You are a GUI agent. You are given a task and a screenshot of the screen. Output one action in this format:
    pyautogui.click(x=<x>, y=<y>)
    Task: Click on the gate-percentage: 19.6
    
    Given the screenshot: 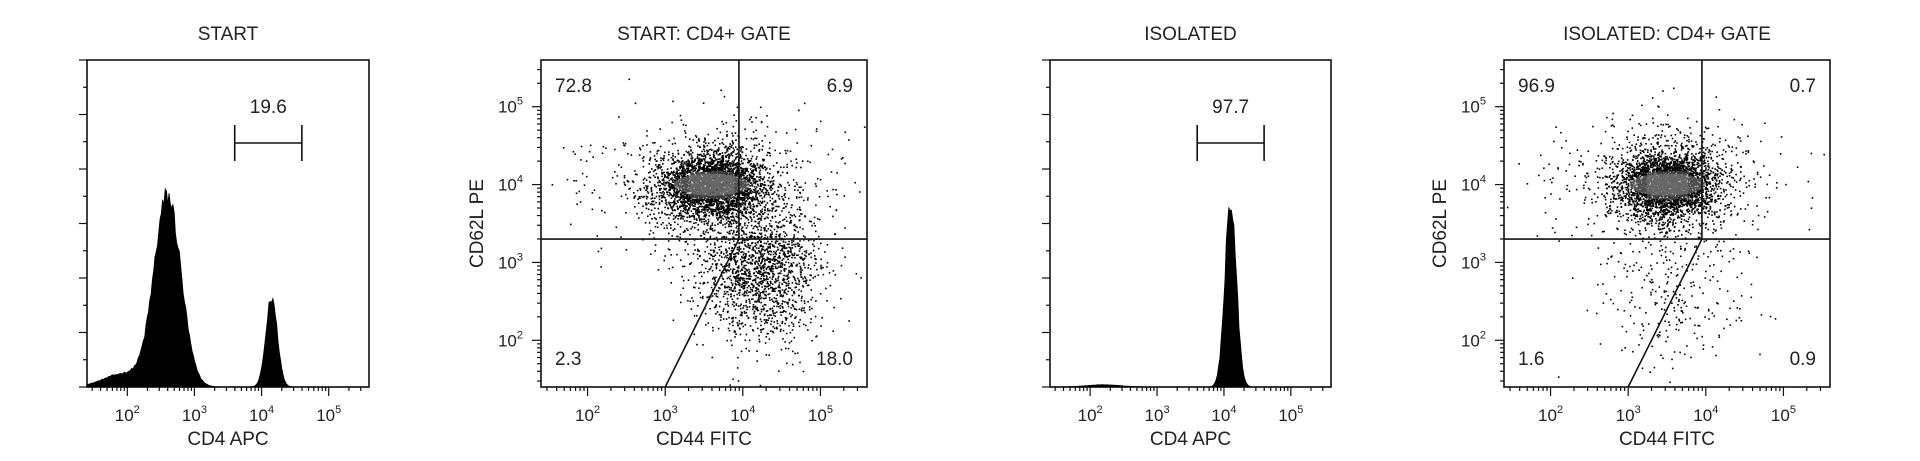 What is the action you would take?
    pyautogui.click(x=268, y=107)
    